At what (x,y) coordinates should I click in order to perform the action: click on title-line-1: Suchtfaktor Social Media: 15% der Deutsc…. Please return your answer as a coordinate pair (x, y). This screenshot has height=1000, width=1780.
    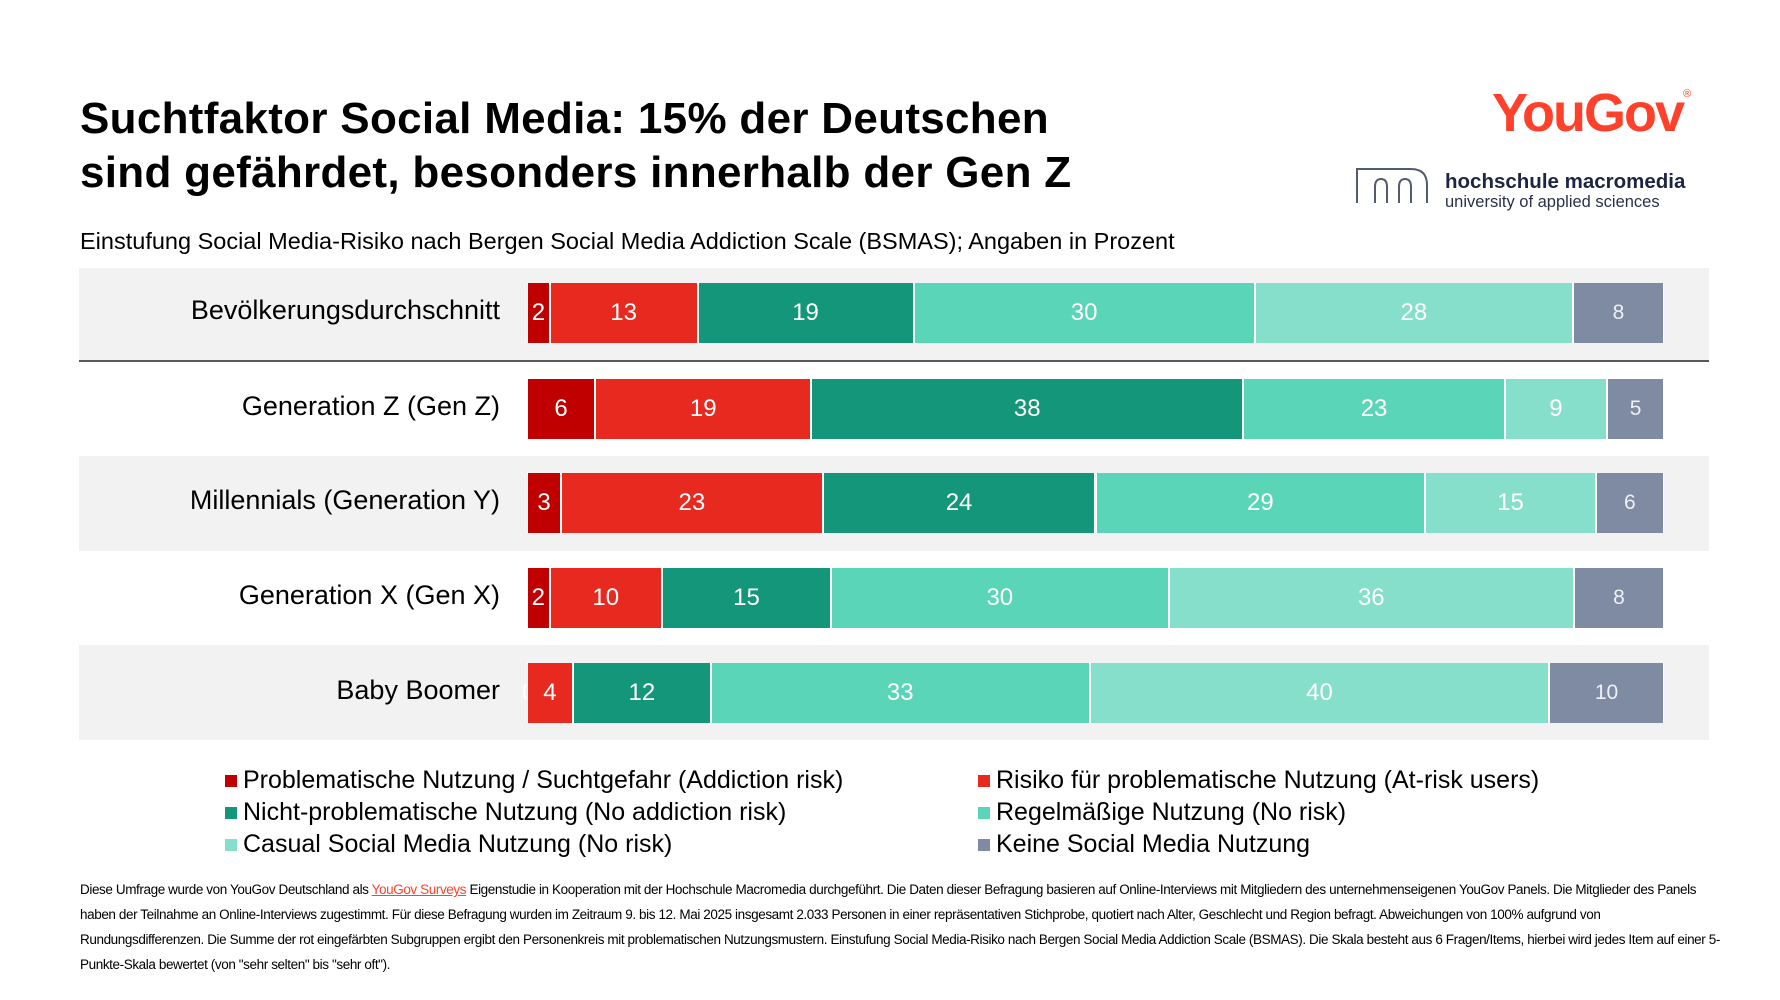
    Looking at the image, I should click on (564, 118).